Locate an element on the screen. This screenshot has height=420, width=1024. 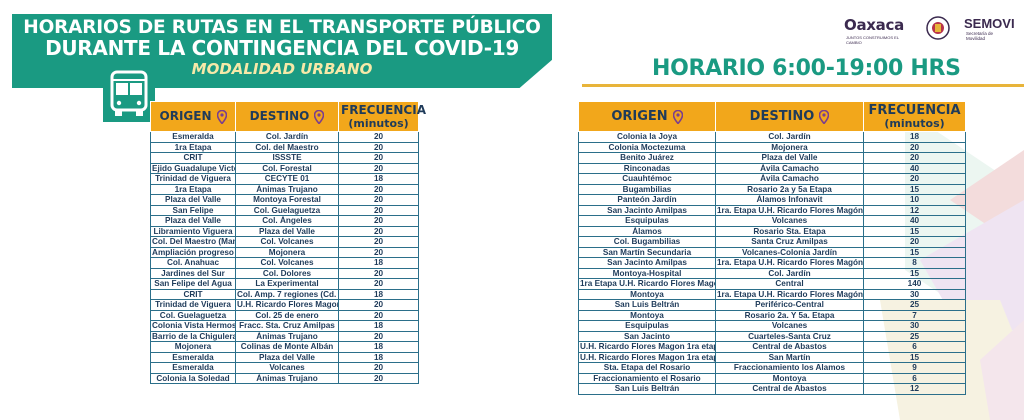
state-seal-icon is located at coordinates (938, 28).